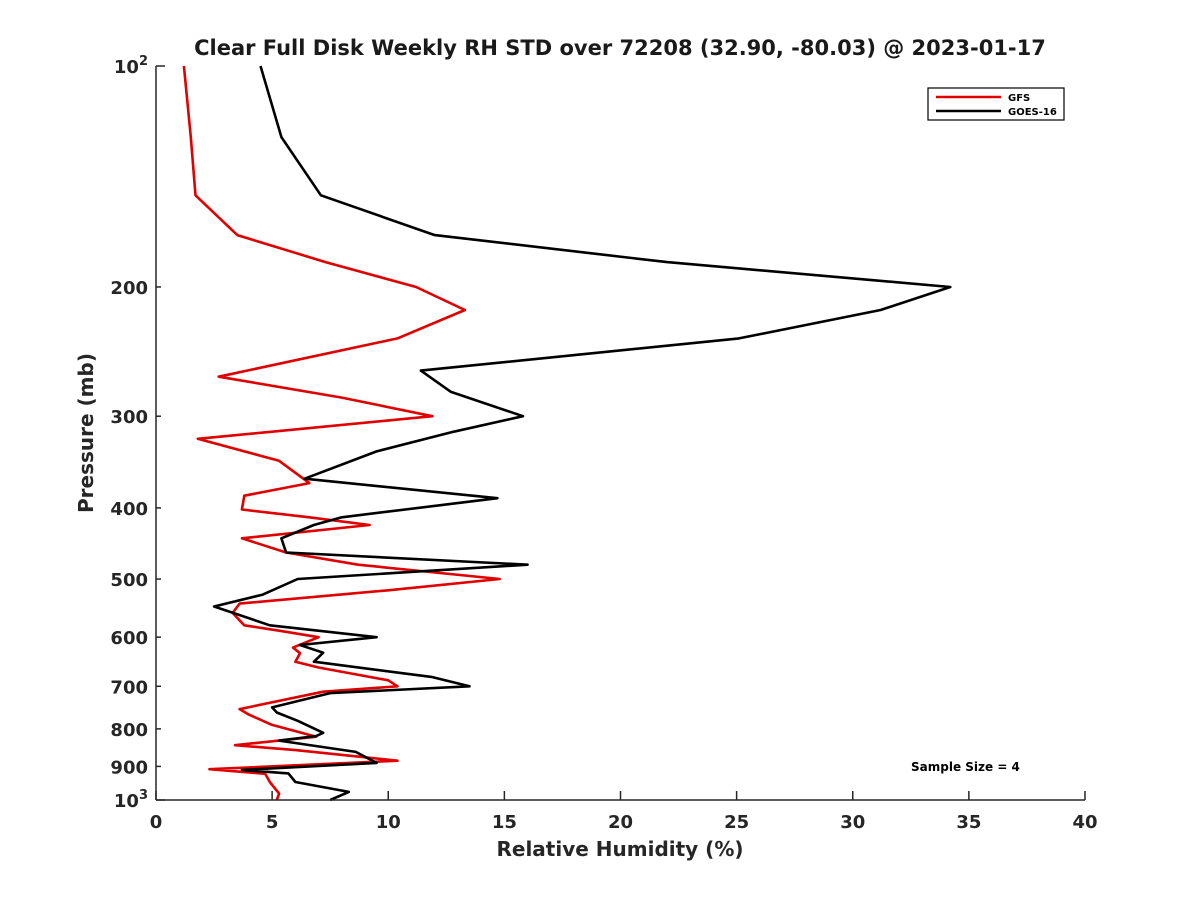 The width and height of the screenshot is (1200, 905). What do you see at coordinates (1084, 822) in the screenshot?
I see `x-tick-label: 40` at bounding box center [1084, 822].